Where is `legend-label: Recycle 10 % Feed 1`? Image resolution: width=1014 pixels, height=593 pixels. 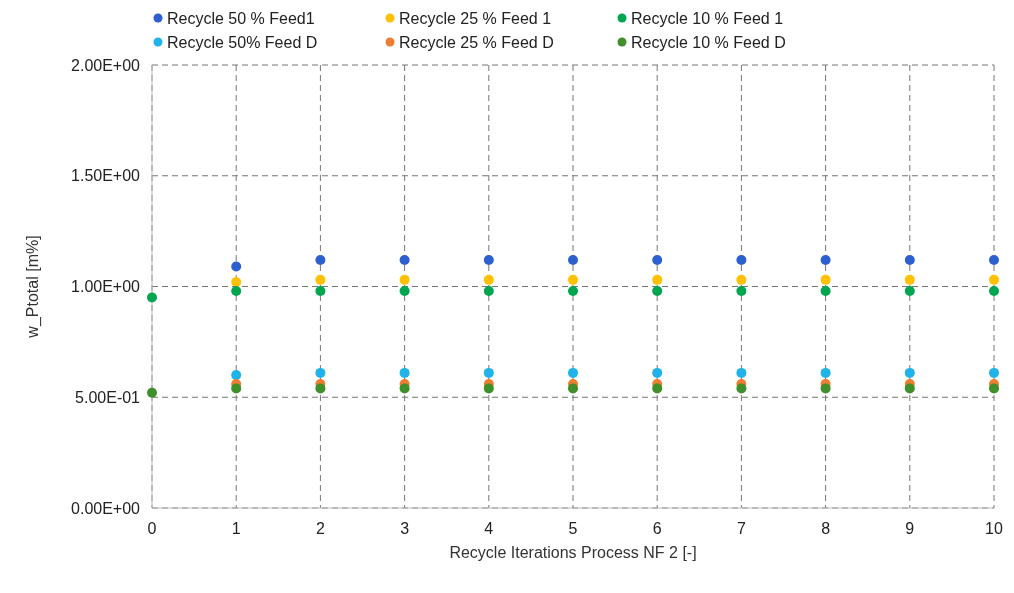 legend-label: Recycle 10 % Feed 1 is located at coordinates (707, 18).